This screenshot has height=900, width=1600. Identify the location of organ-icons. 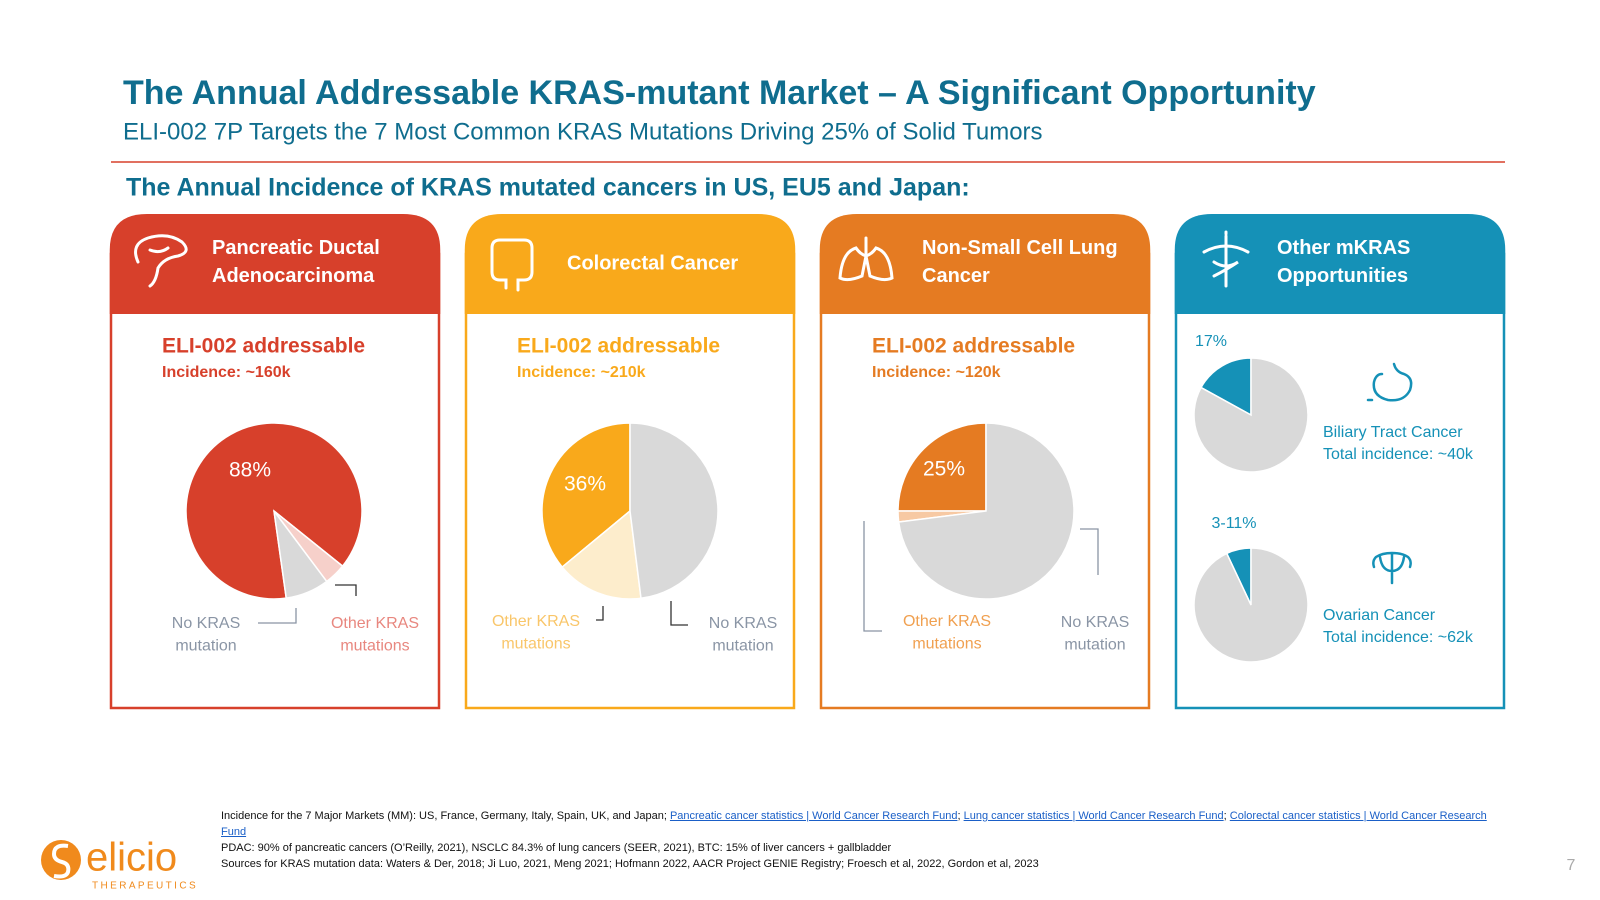
(1389, 473).